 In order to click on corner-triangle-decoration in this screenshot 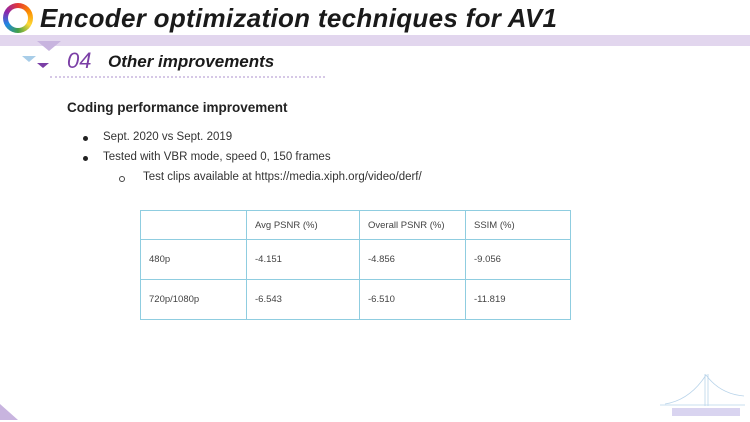, I will do `click(9, 412)`.